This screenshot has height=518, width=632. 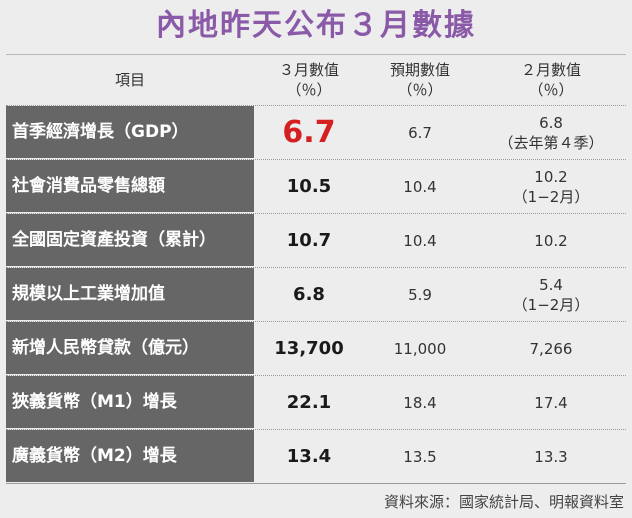 I want to click on forecast-value: 11,000, so click(x=420, y=348).